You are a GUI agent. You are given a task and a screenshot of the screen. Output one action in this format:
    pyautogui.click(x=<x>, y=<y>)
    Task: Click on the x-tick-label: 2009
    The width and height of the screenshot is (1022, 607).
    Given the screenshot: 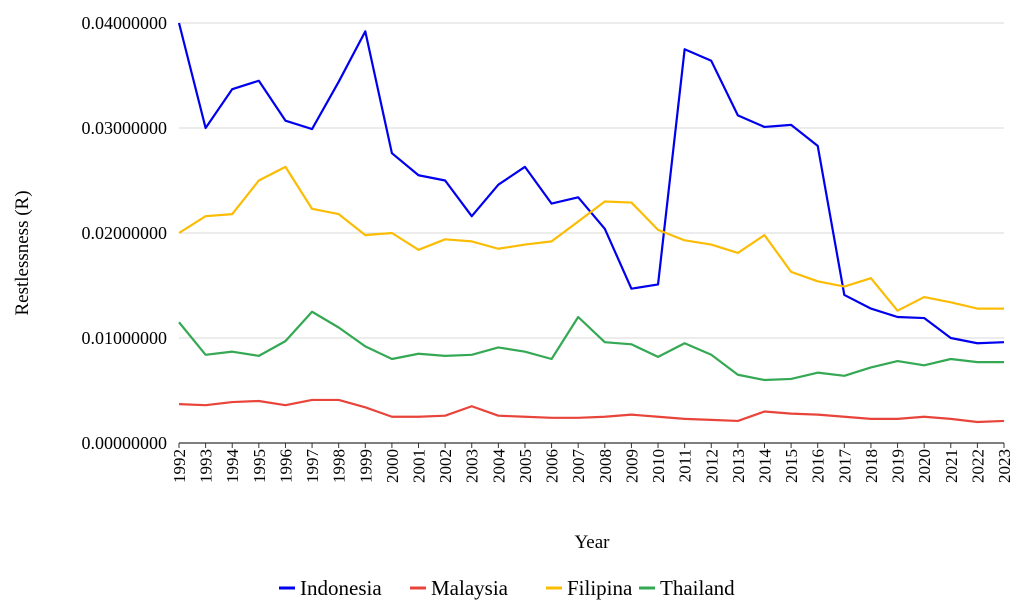 What is the action you would take?
    pyautogui.click(x=631, y=466)
    